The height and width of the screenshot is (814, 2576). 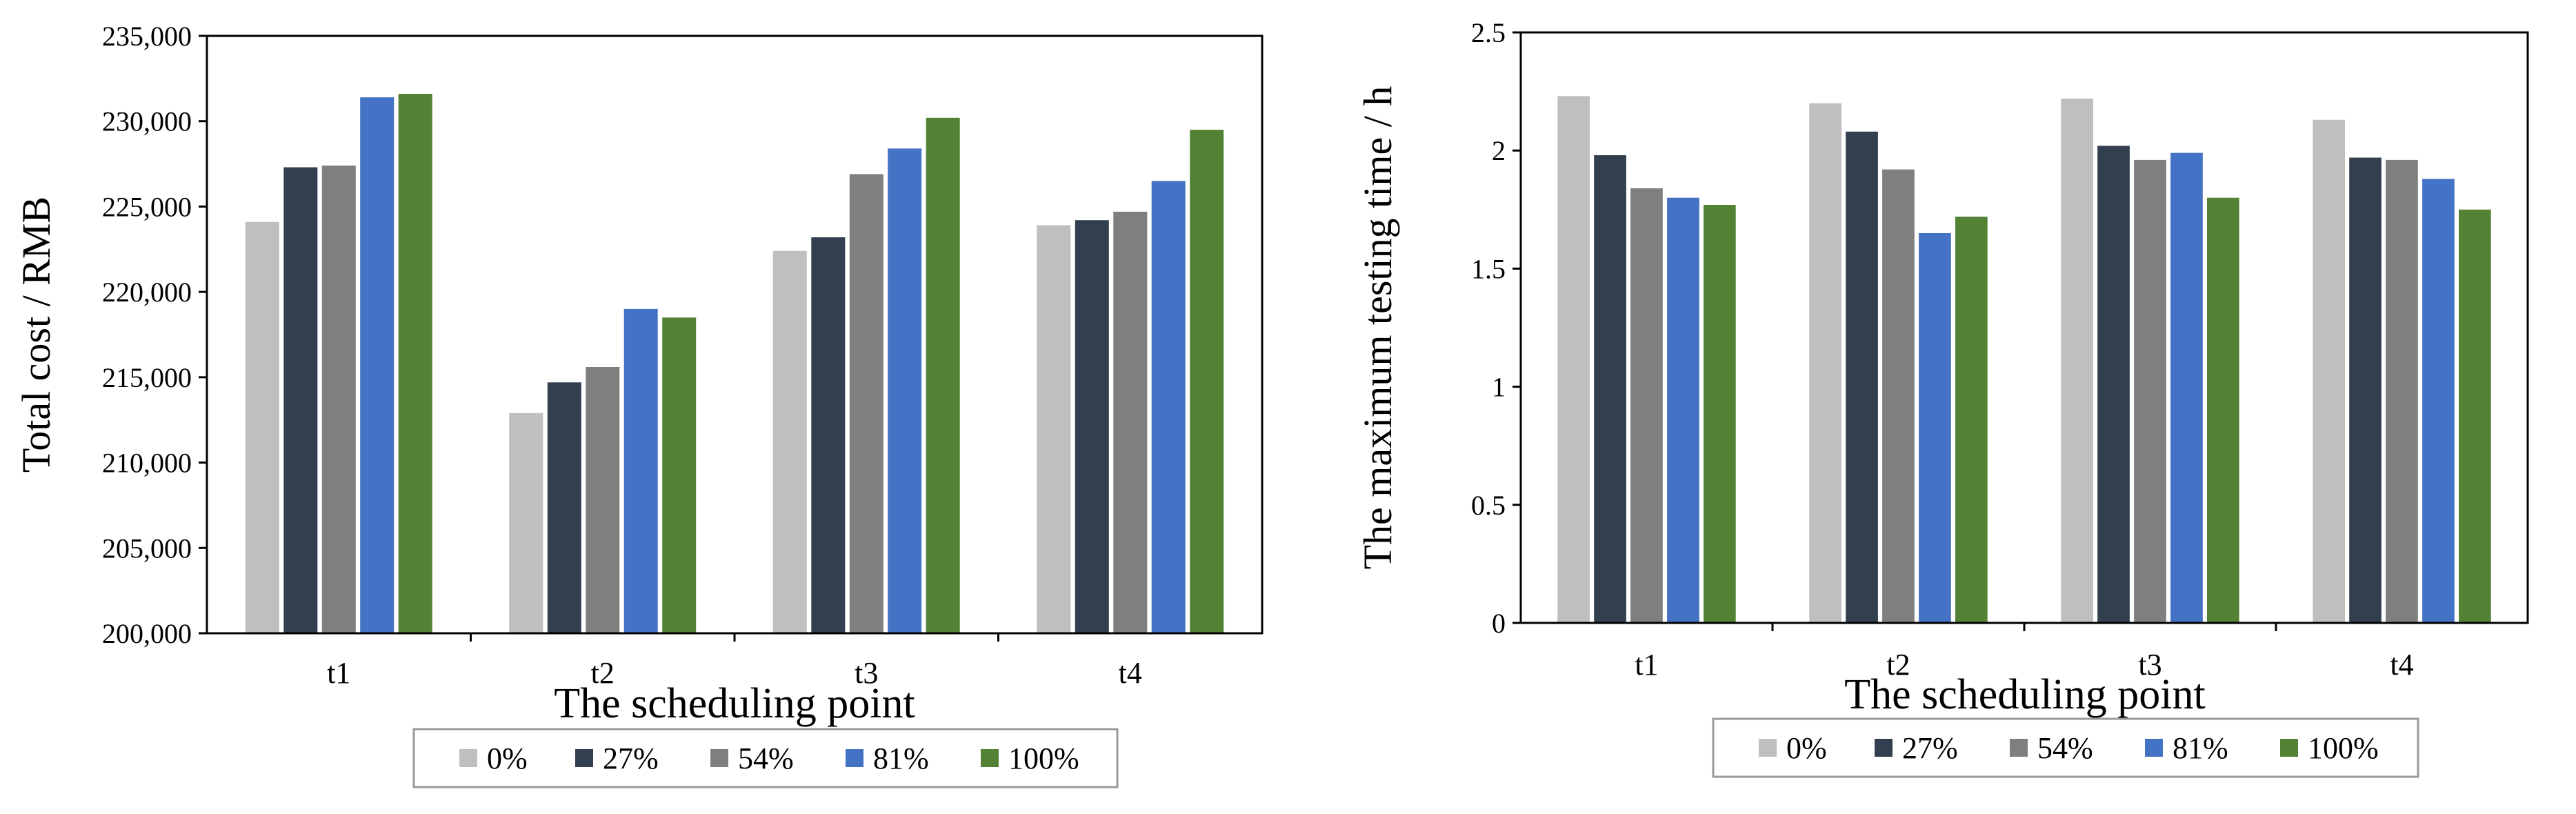 What do you see at coordinates (36, 335) in the screenshot?
I see `y-axis-title: Total cost / RMB` at bounding box center [36, 335].